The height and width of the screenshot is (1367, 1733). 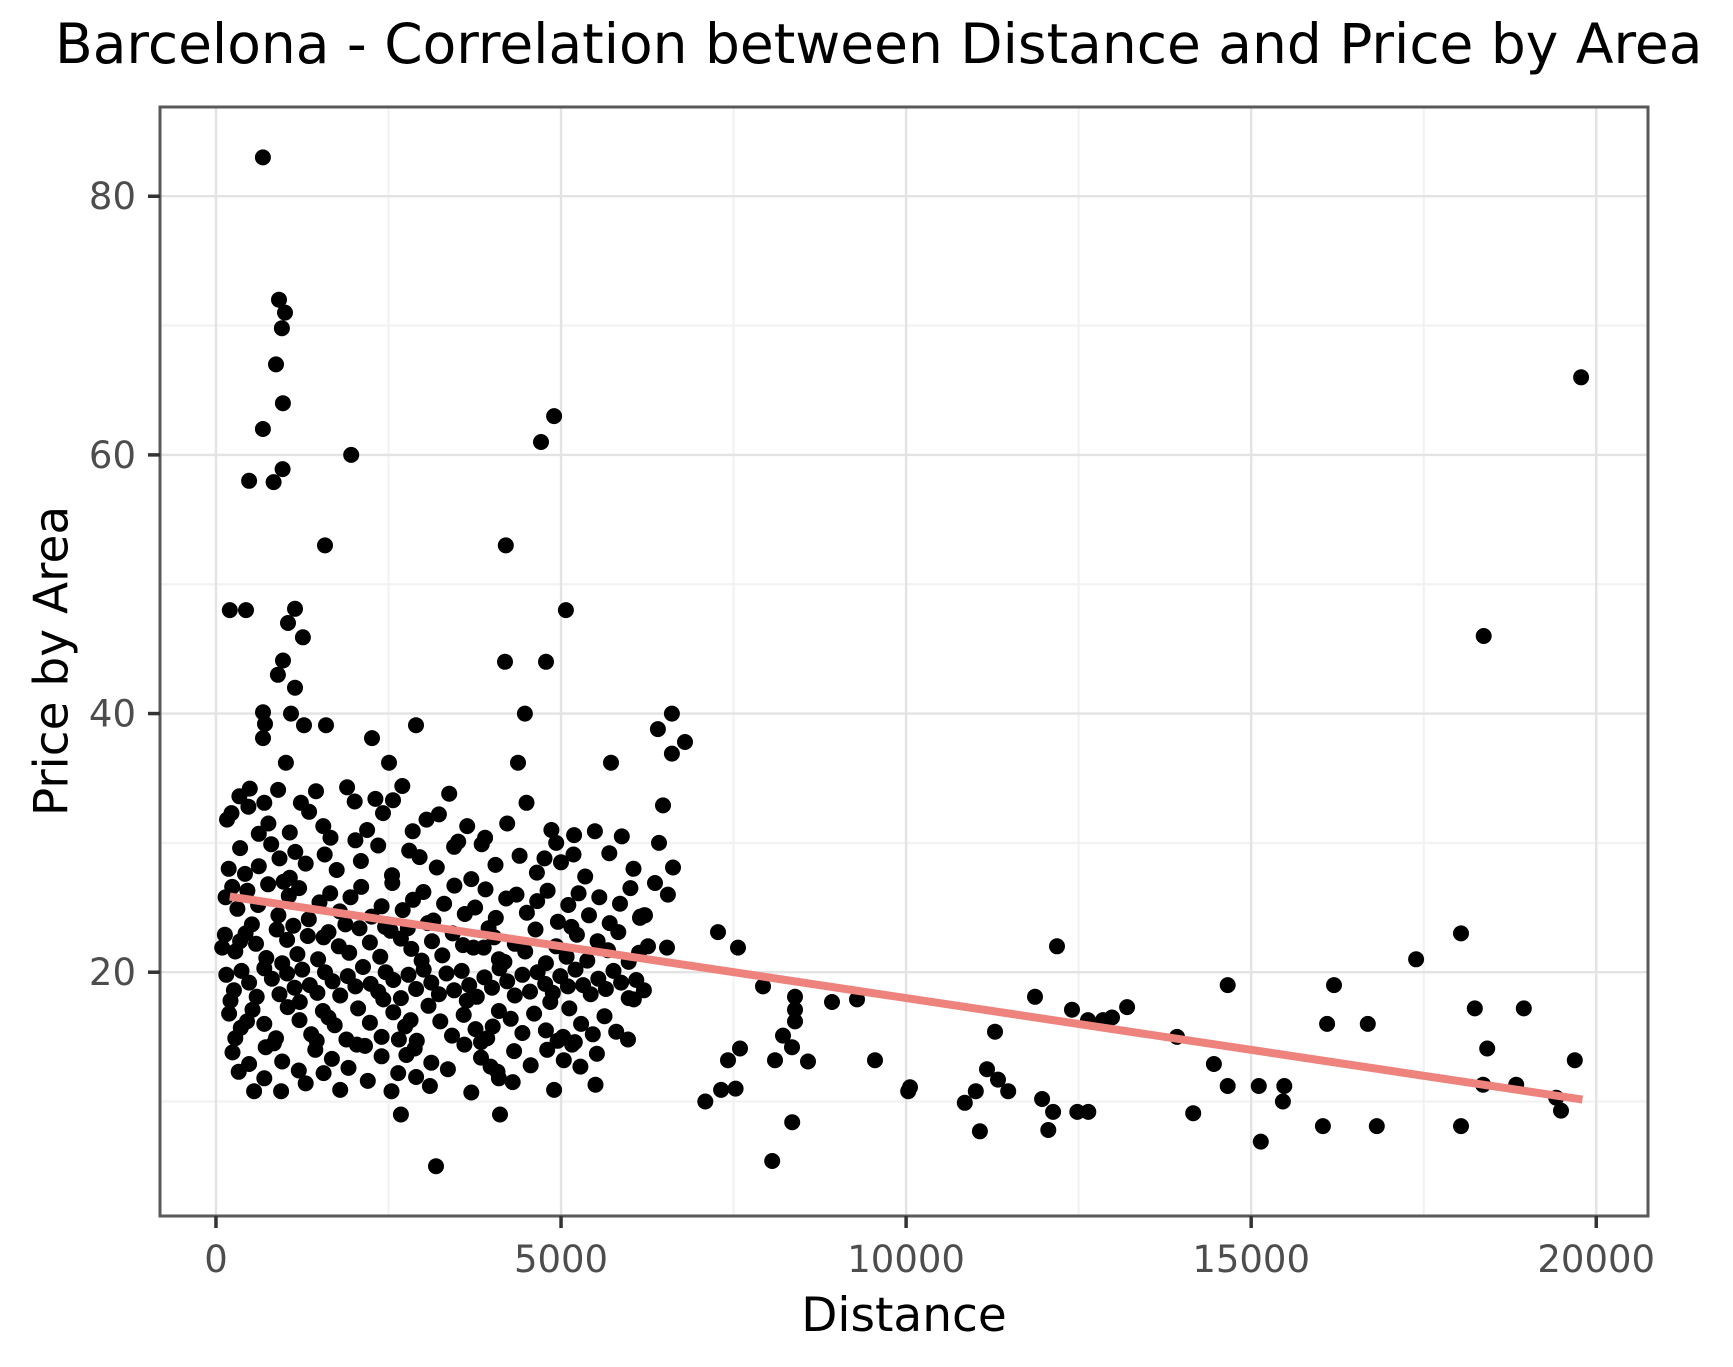 What do you see at coordinates (216, 1259) in the screenshot?
I see `x-tick-label: 0` at bounding box center [216, 1259].